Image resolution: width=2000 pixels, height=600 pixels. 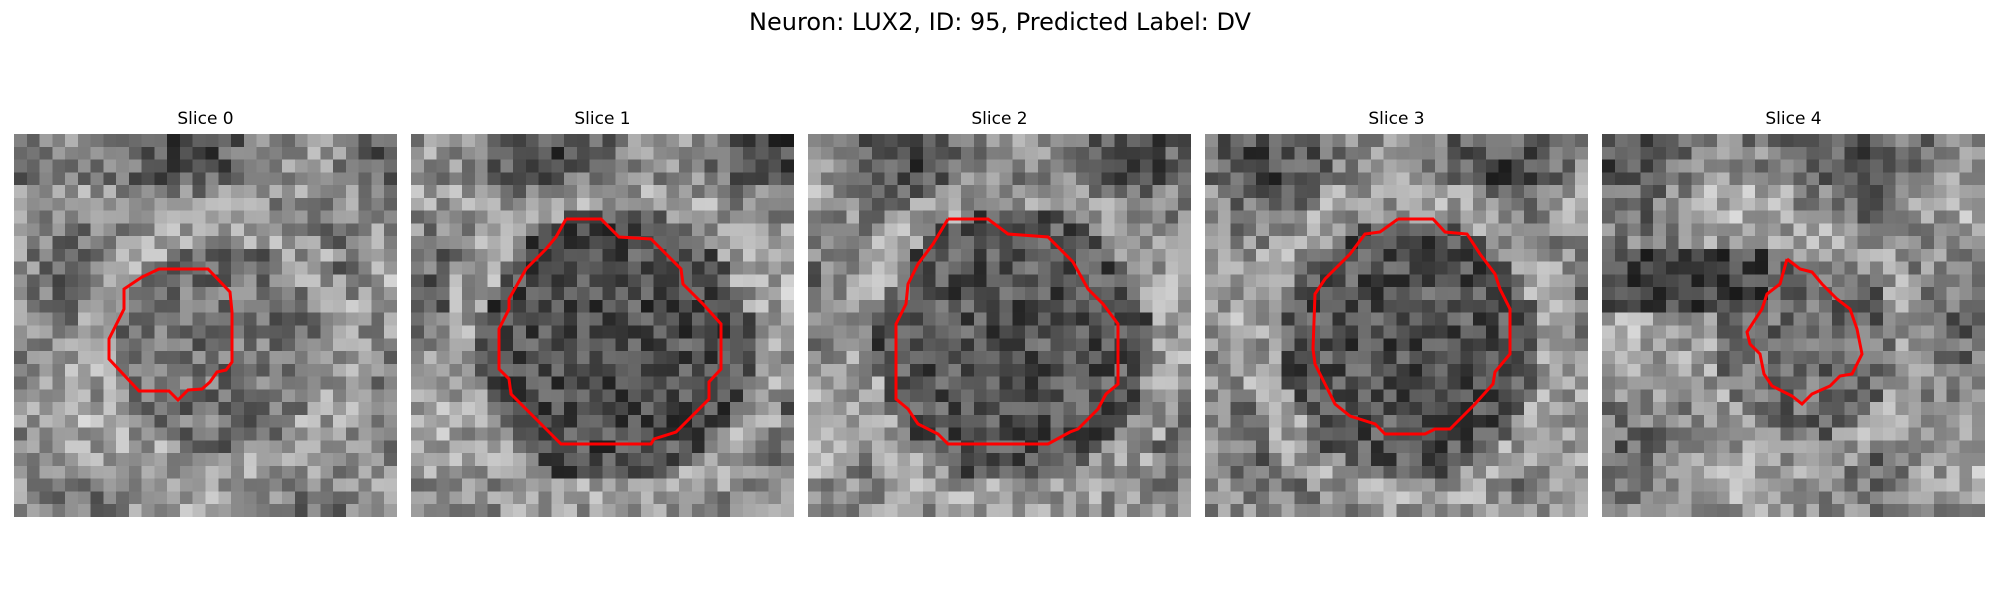 I want to click on slice-title: Slice 2, so click(x=999, y=119).